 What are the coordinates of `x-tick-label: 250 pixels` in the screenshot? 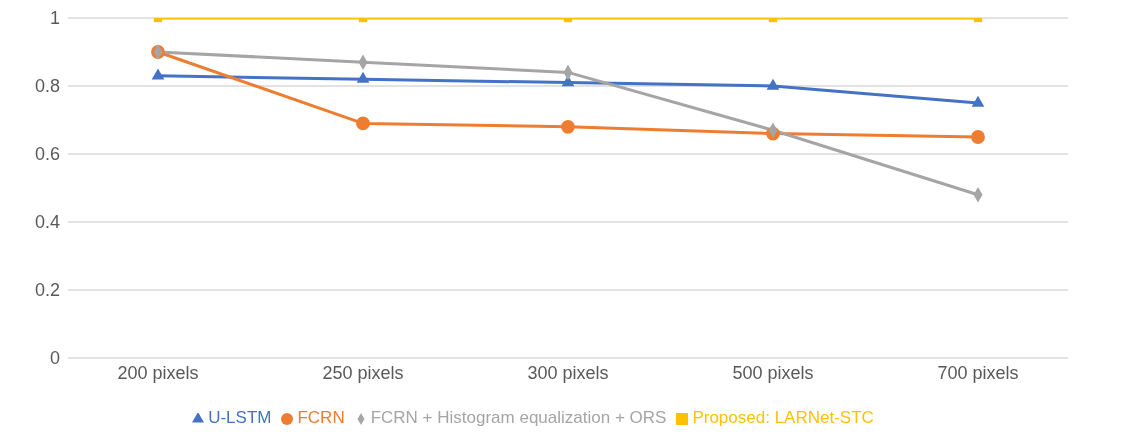 It's located at (363, 372).